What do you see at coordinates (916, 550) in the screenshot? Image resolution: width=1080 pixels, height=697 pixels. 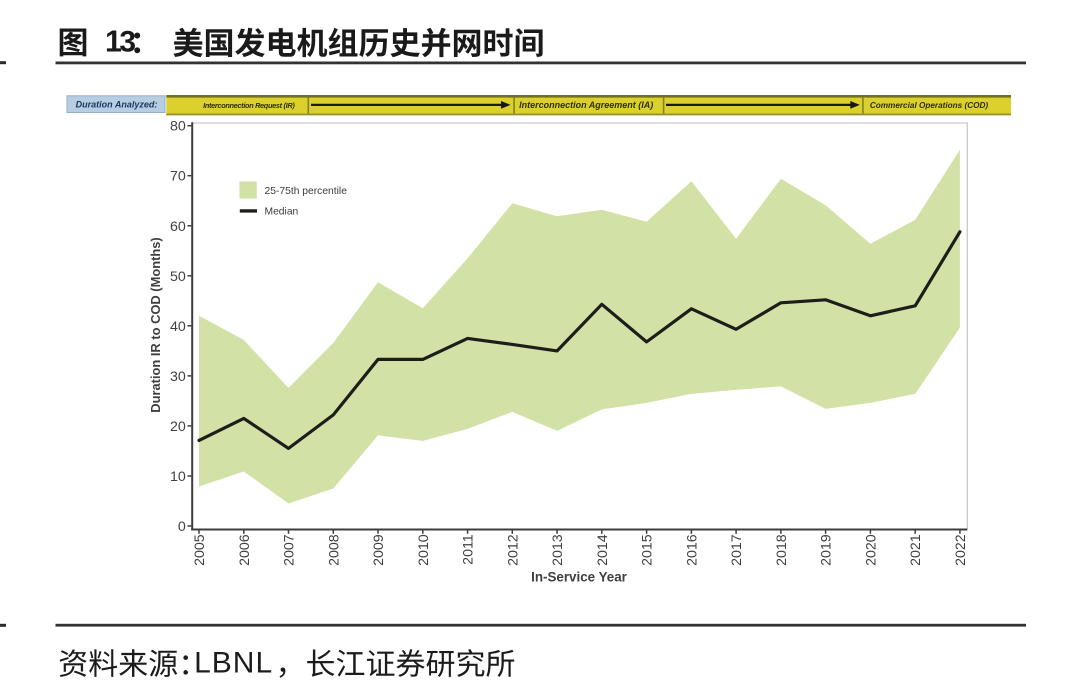 I see `svg-text: 2021` at bounding box center [916, 550].